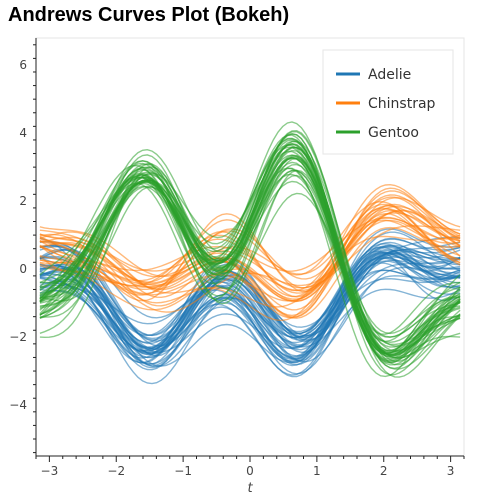 This screenshot has width=500, height=500. Describe the element at coordinates (402, 104) in the screenshot. I see `legend-label: Chinstrap` at that location.